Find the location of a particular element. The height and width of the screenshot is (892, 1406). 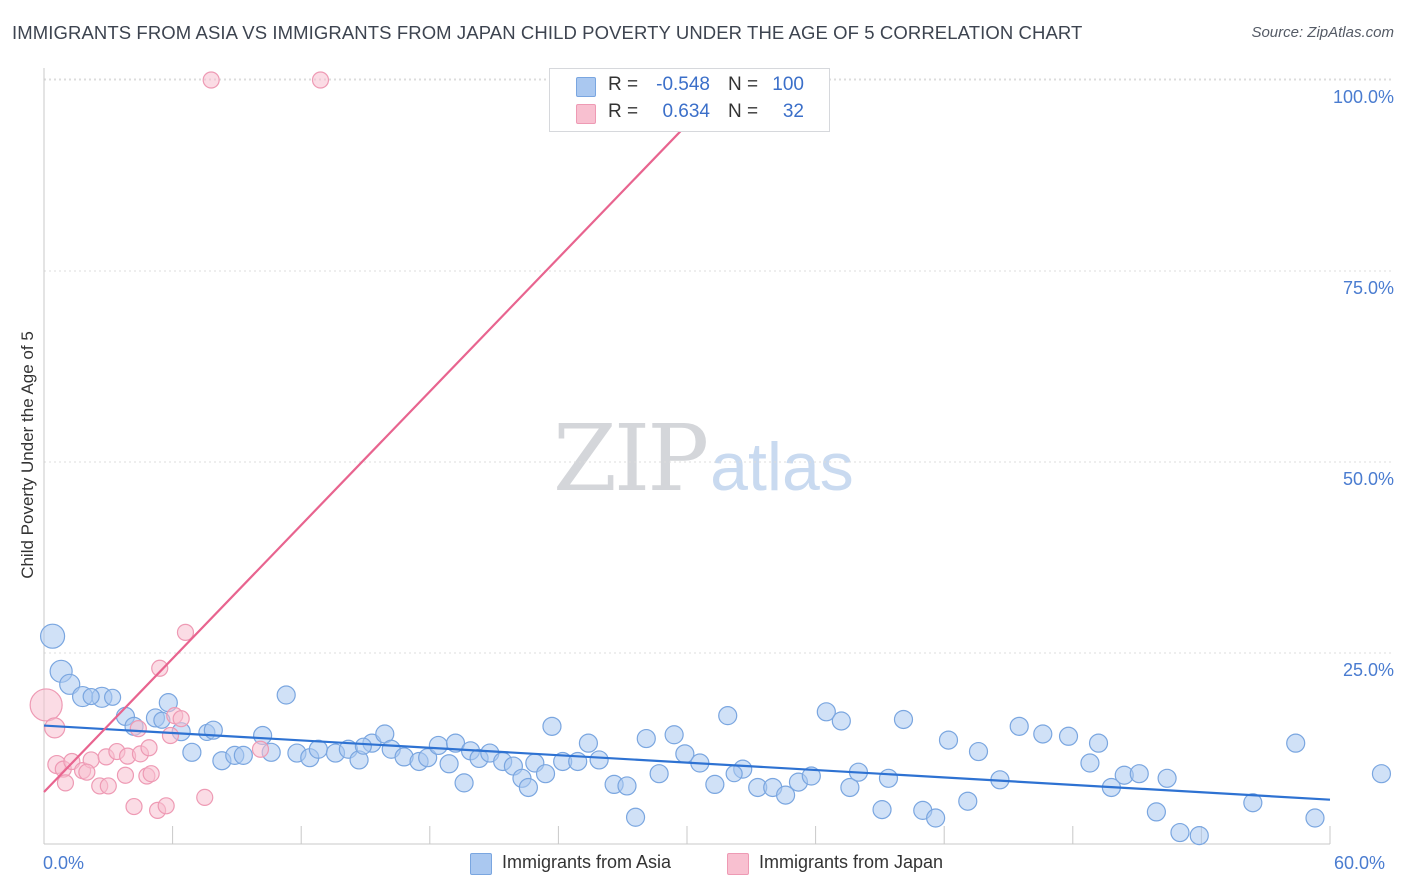

y-tick-label-25: 25.0% is located at coordinates (1368, 670).